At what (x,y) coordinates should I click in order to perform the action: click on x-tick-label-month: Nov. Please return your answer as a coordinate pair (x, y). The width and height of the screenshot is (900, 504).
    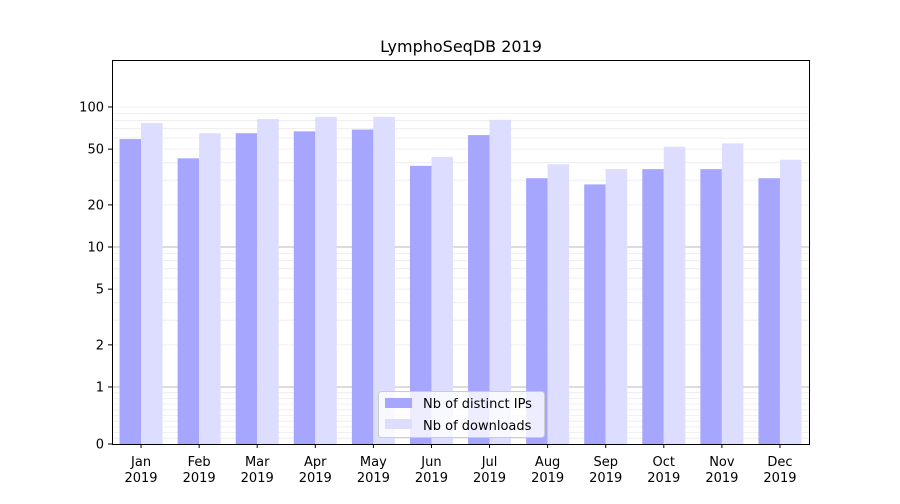
    Looking at the image, I should click on (722, 462).